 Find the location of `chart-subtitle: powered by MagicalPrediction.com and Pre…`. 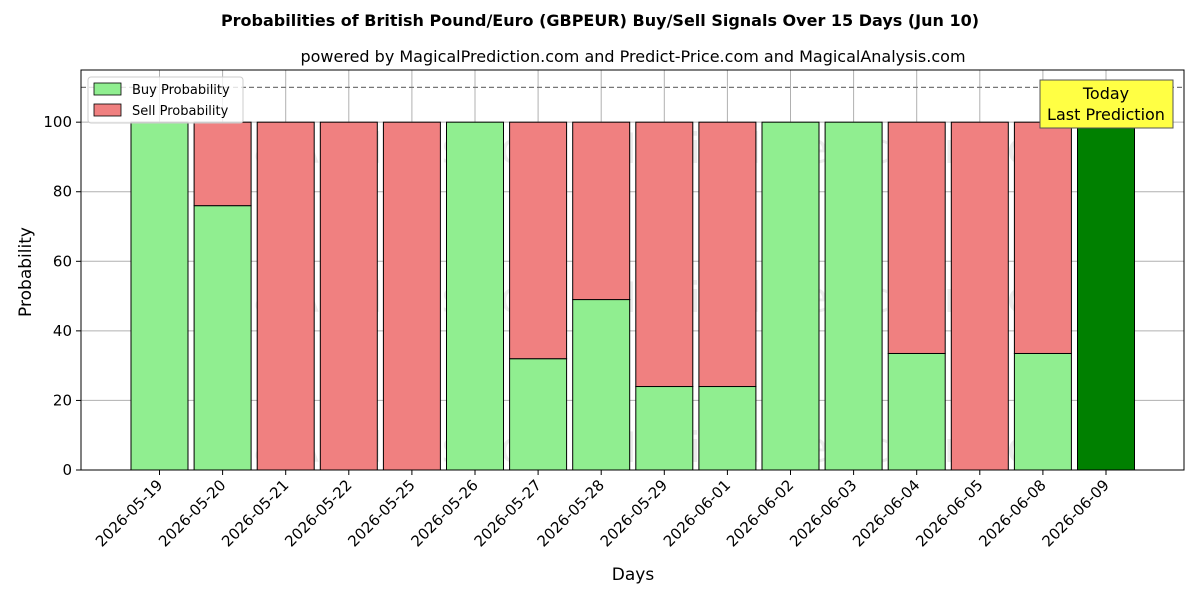

chart-subtitle: powered by MagicalPrediction.com and Pre… is located at coordinates (632, 56).